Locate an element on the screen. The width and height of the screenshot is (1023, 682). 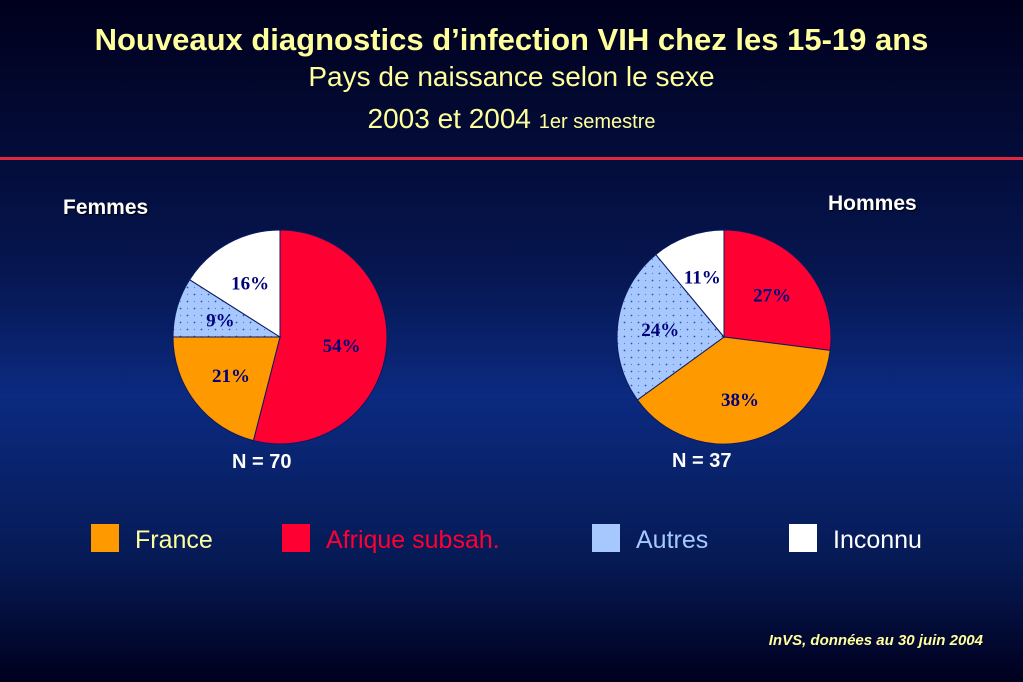
pie-chart-femmes: 54% 21% 9% 16% is located at coordinates (280, 337).